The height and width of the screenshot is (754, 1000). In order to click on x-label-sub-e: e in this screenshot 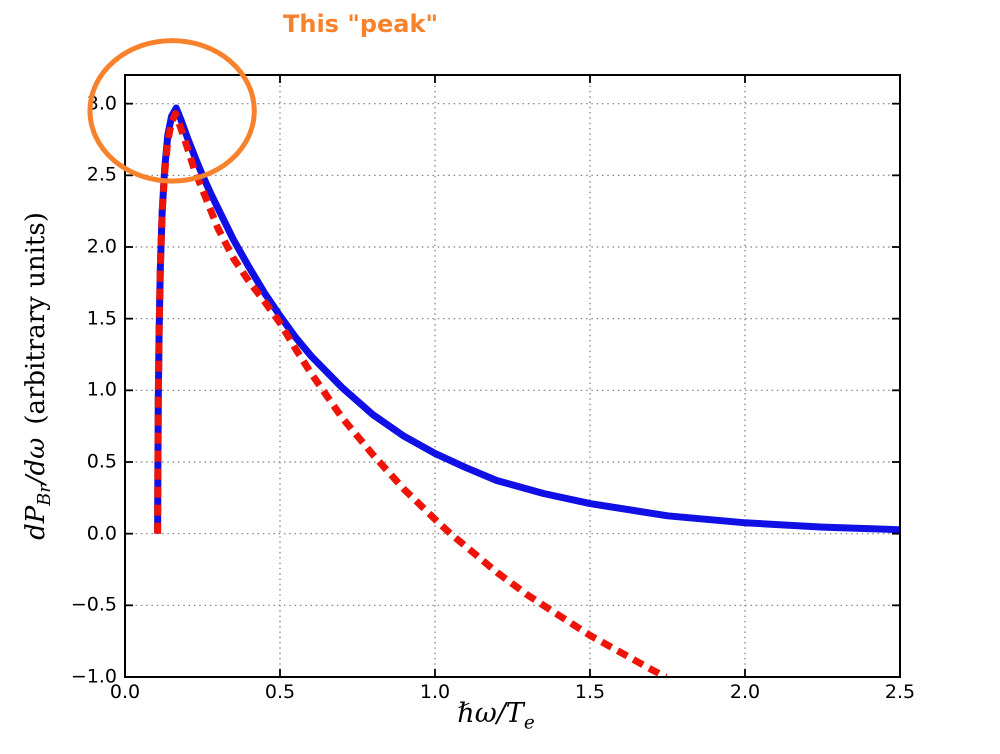, I will do `click(529, 723)`.